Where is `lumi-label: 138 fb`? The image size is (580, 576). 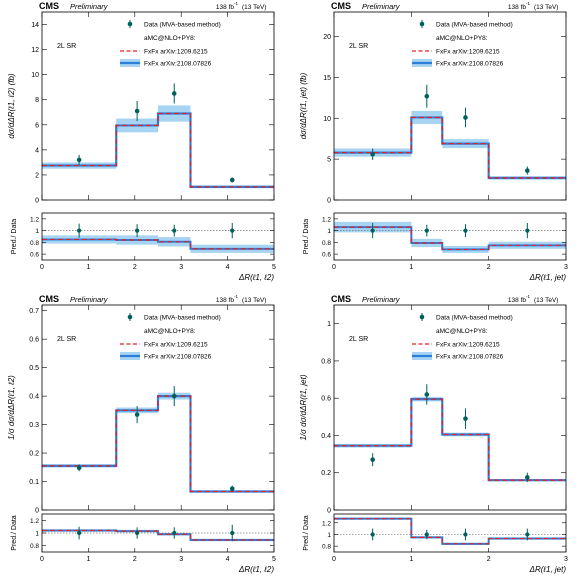
lumi-label: 138 fb is located at coordinates (517, 300).